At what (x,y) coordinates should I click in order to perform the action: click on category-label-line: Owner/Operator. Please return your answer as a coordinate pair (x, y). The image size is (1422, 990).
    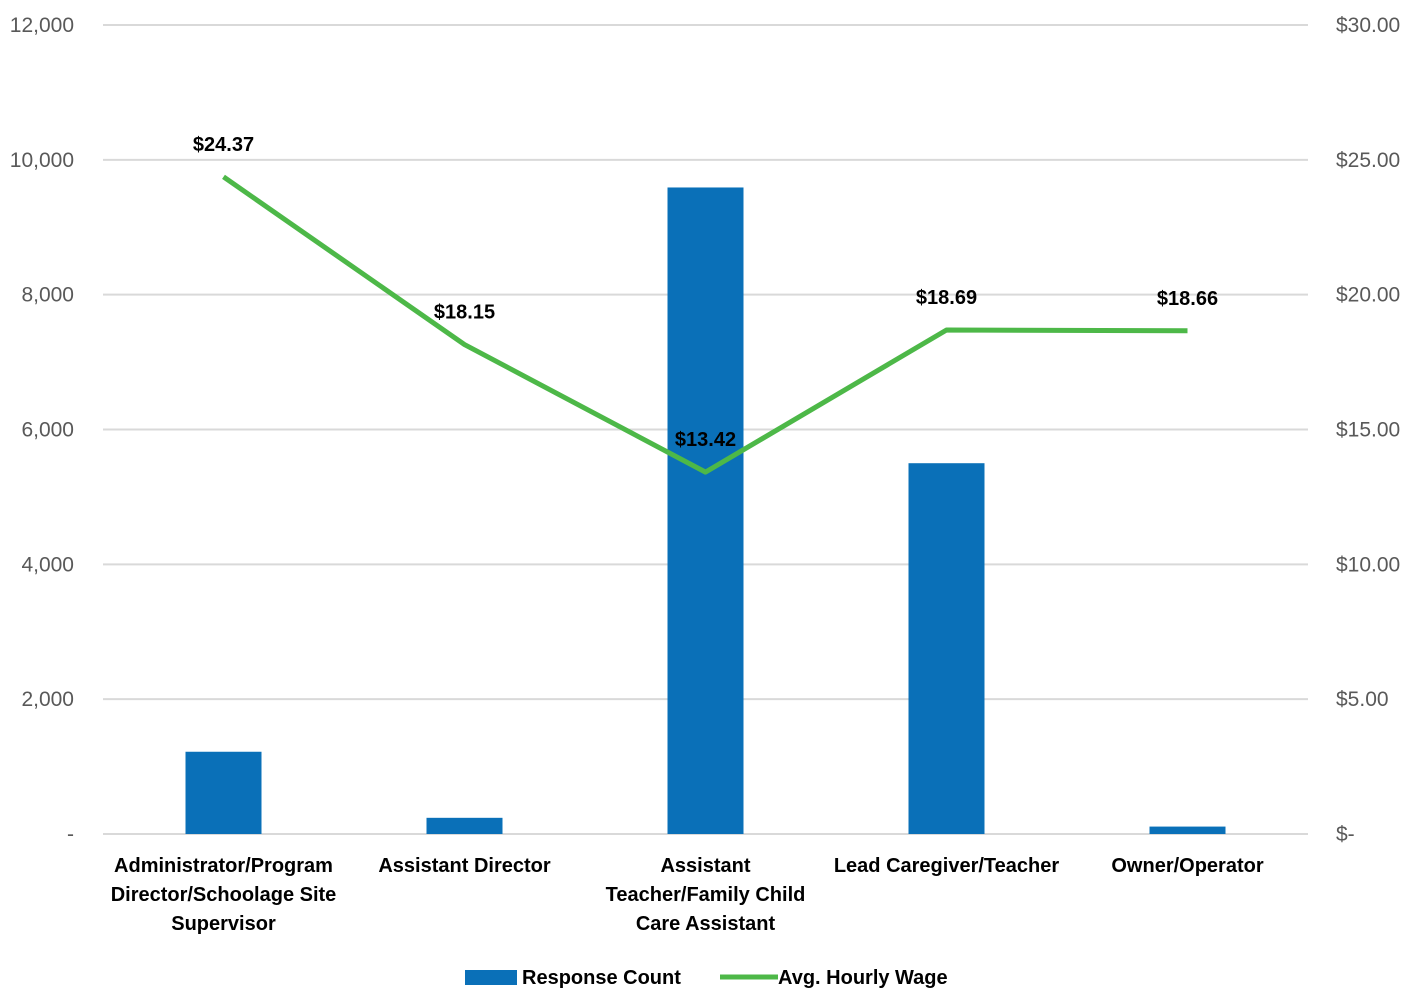
    Looking at the image, I should click on (1187, 866).